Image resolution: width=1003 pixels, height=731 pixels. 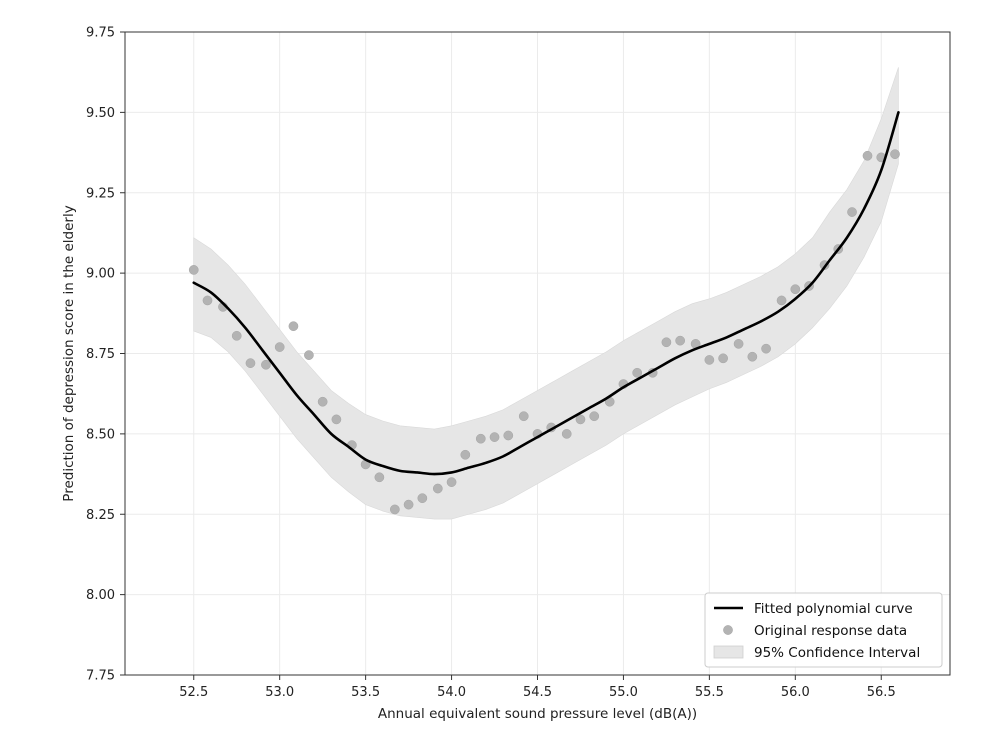 I want to click on y-tick-label: 8.25, so click(x=100, y=515).